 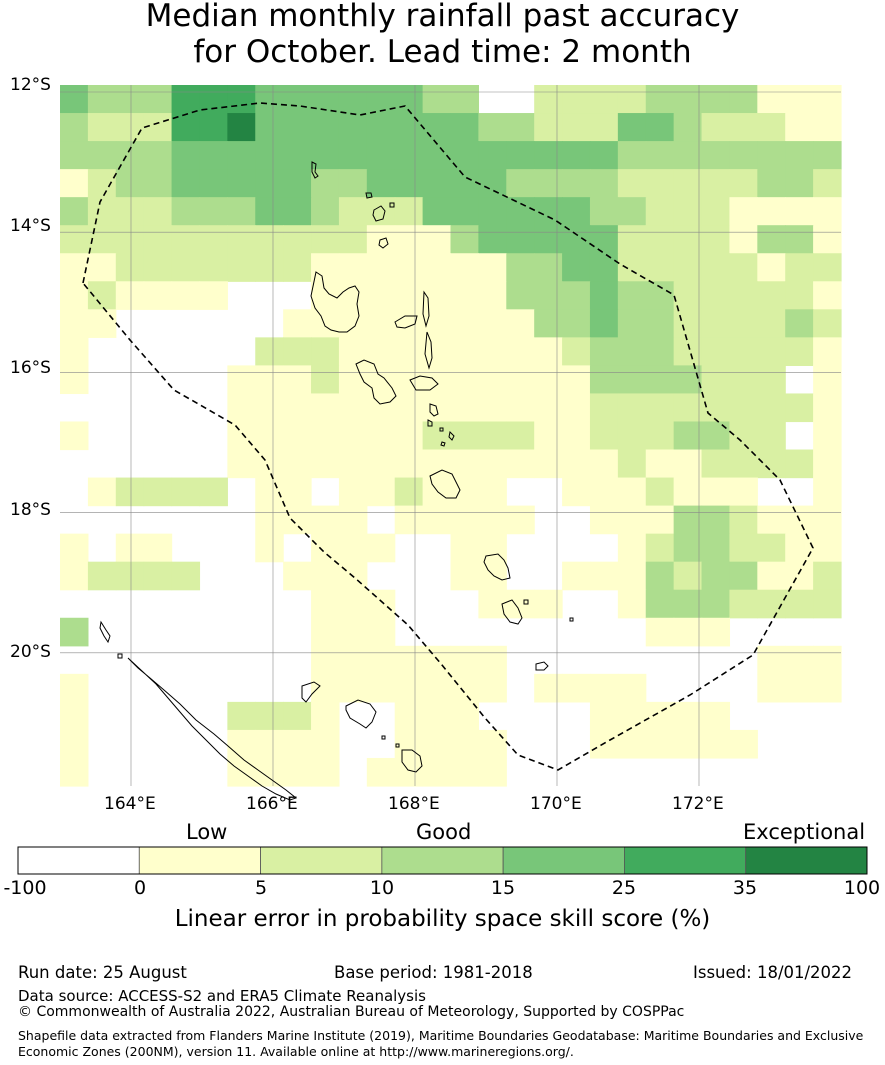 I want to click on island-espiritu-santo, so click(x=335, y=302).